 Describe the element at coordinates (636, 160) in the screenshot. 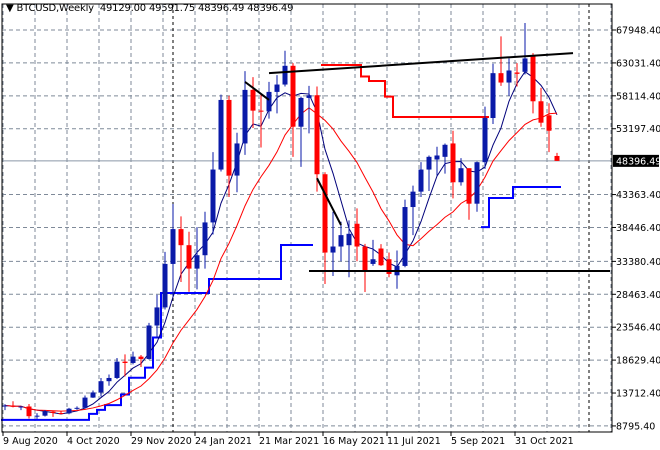

I see `current-price-badge` at that location.